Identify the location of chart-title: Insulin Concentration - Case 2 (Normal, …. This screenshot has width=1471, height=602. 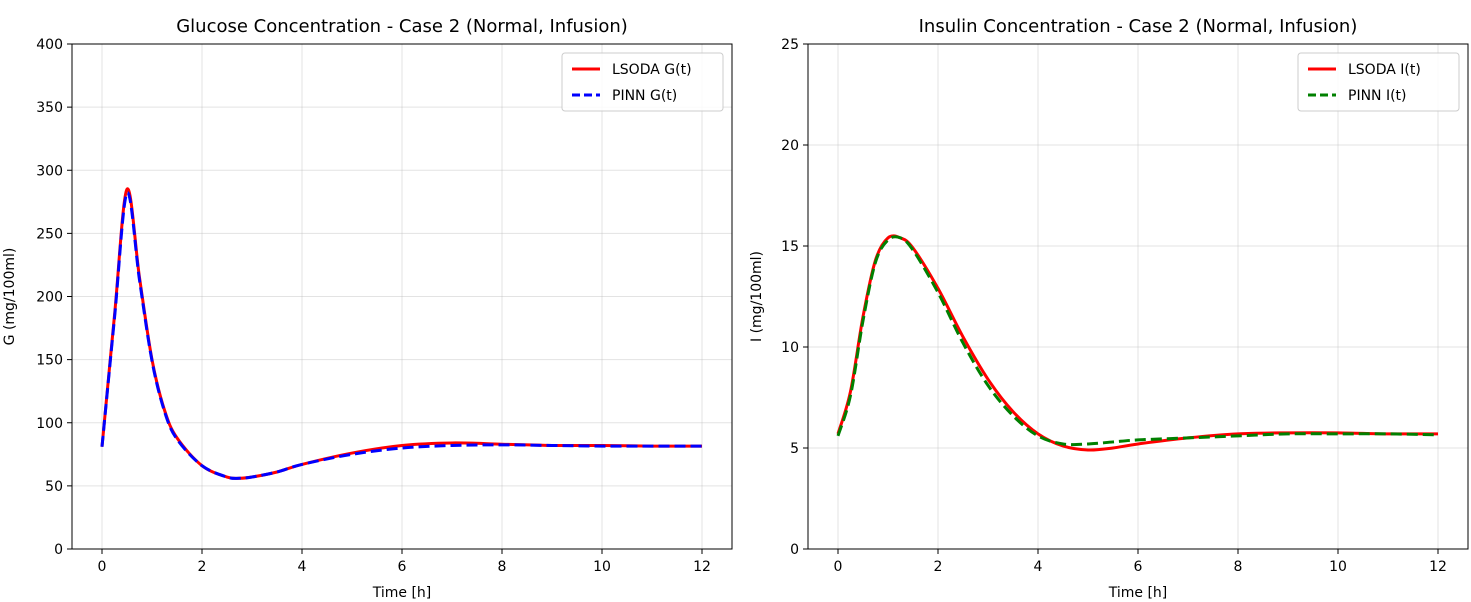
(1138, 26).